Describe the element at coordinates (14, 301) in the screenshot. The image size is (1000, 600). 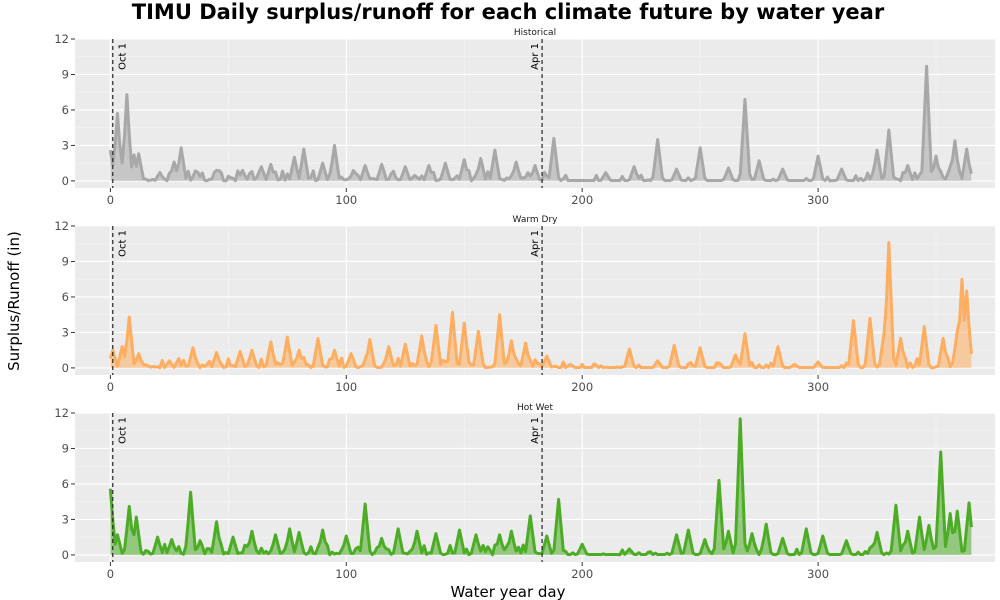
I see `y-axis-label: Surplus/Runoff (in)` at that location.